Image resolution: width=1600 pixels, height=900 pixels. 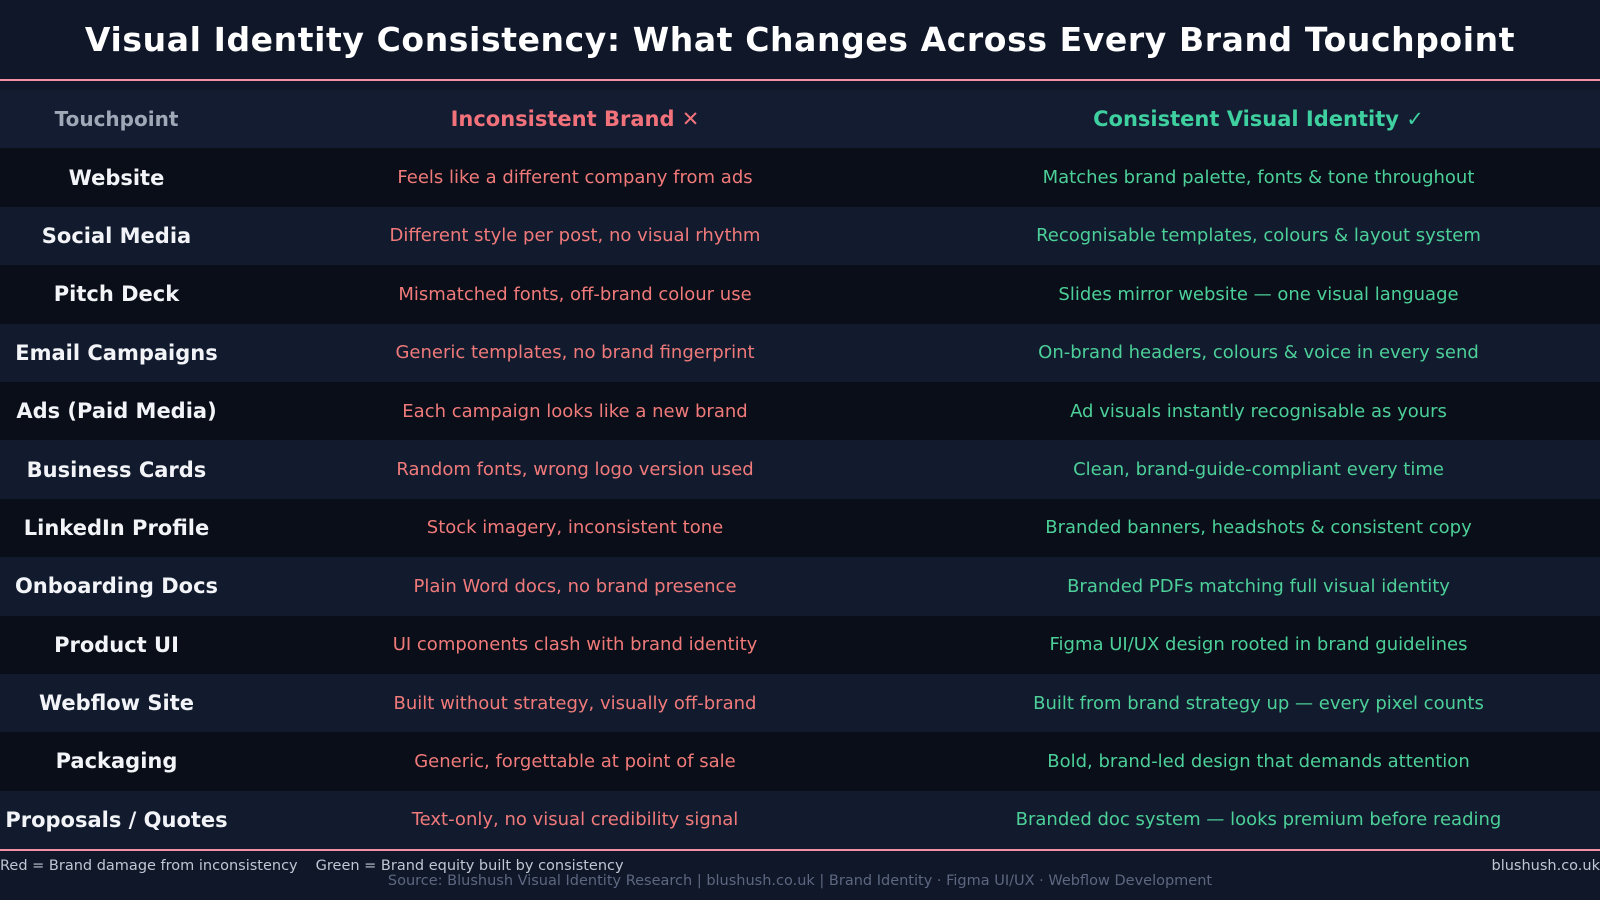 I want to click on inconsistent-cell: UI components clash with brand identity, so click(x=575, y=645).